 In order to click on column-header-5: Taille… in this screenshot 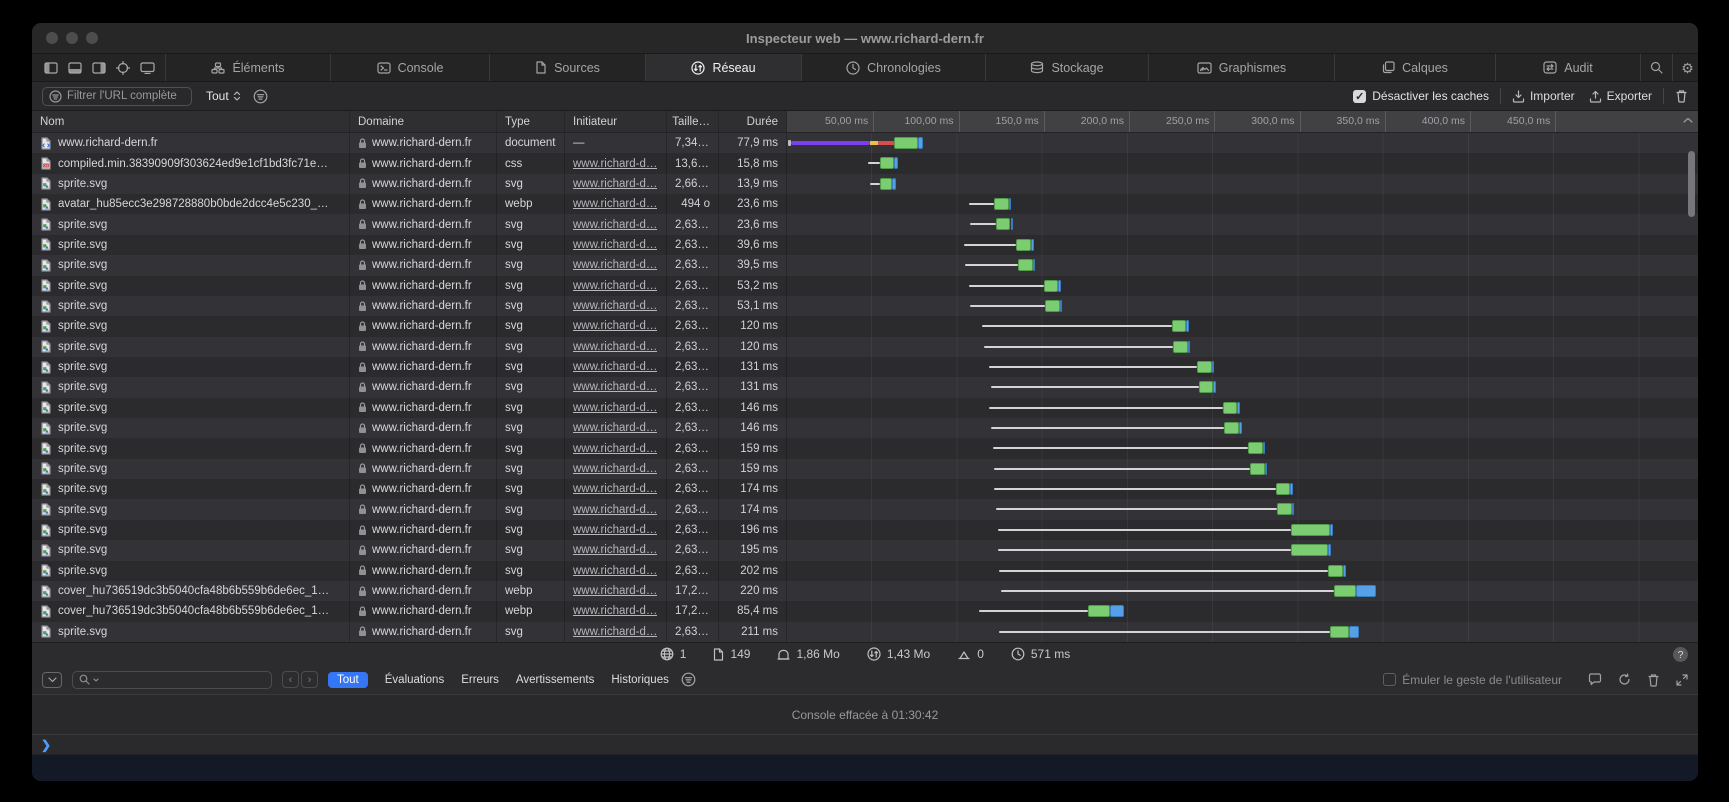, I will do `click(693, 121)`.